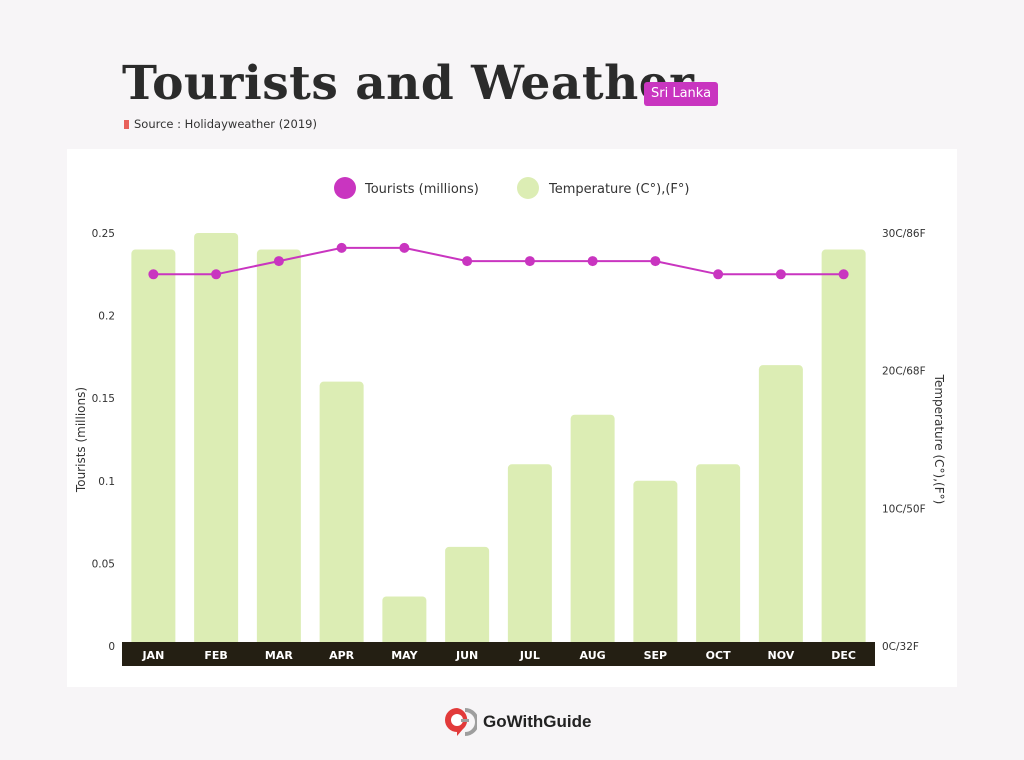 This screenshot has width=1024, height=760. What do you see at coordinates (718, 558) in the screenshot?
I see `temperature-bar-oct` at bounding box center [718, 558].